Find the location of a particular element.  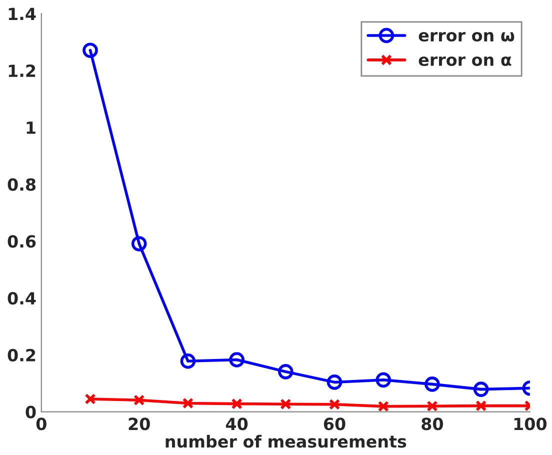

y-tick-label: 1.4 is located at coordinates (22, 14).